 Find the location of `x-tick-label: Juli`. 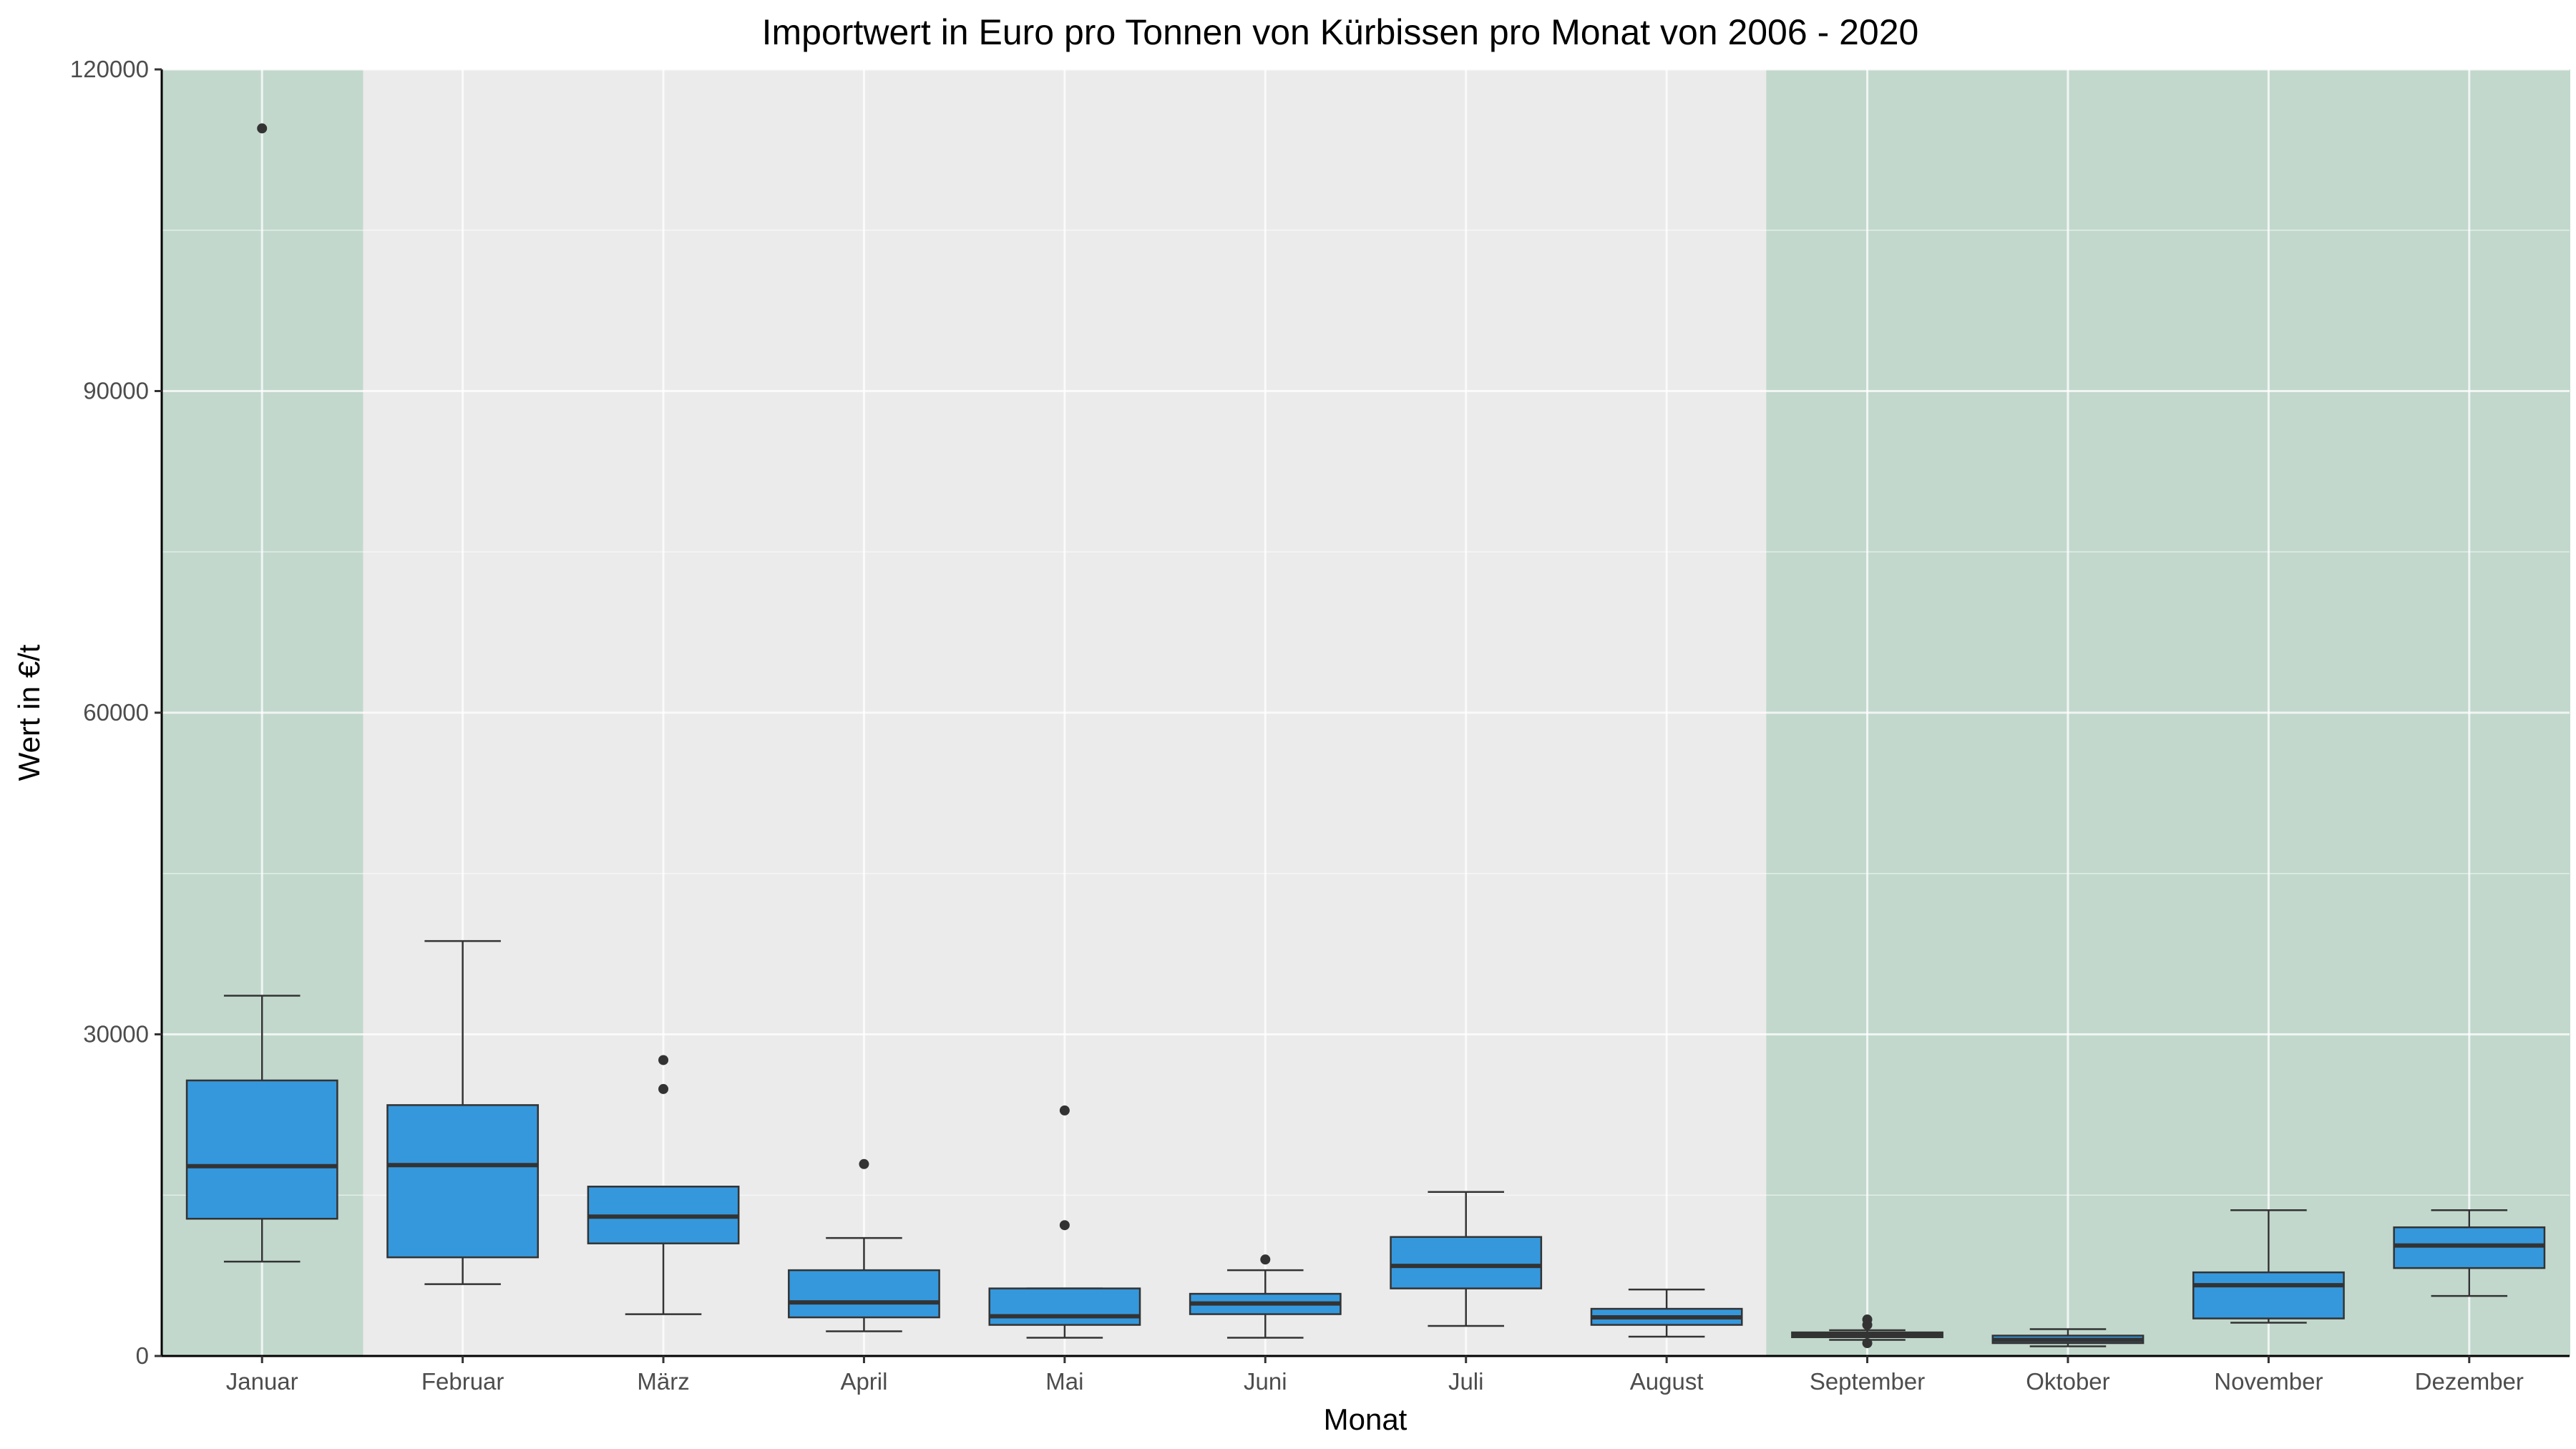

x-tick-label: Juli is located at coordinates (1466, 1381).